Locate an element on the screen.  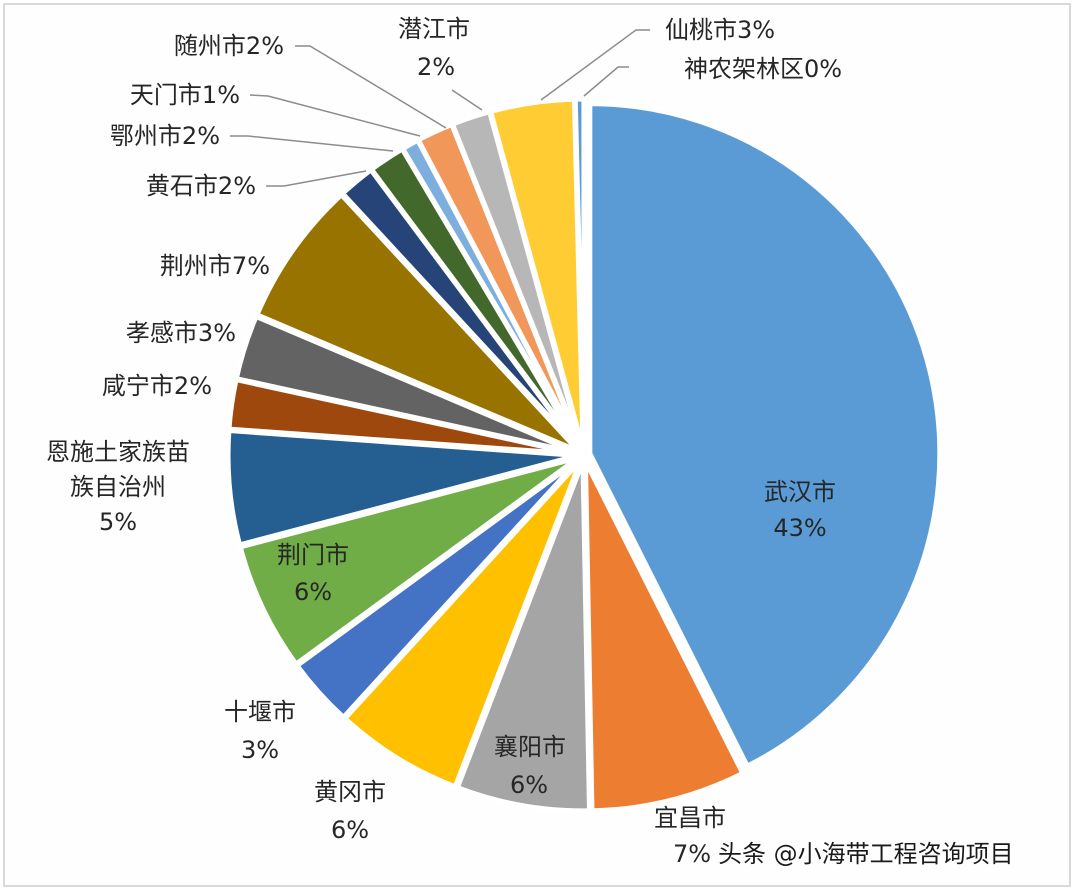
leader-suizhou is located at coordinates (371, 87).